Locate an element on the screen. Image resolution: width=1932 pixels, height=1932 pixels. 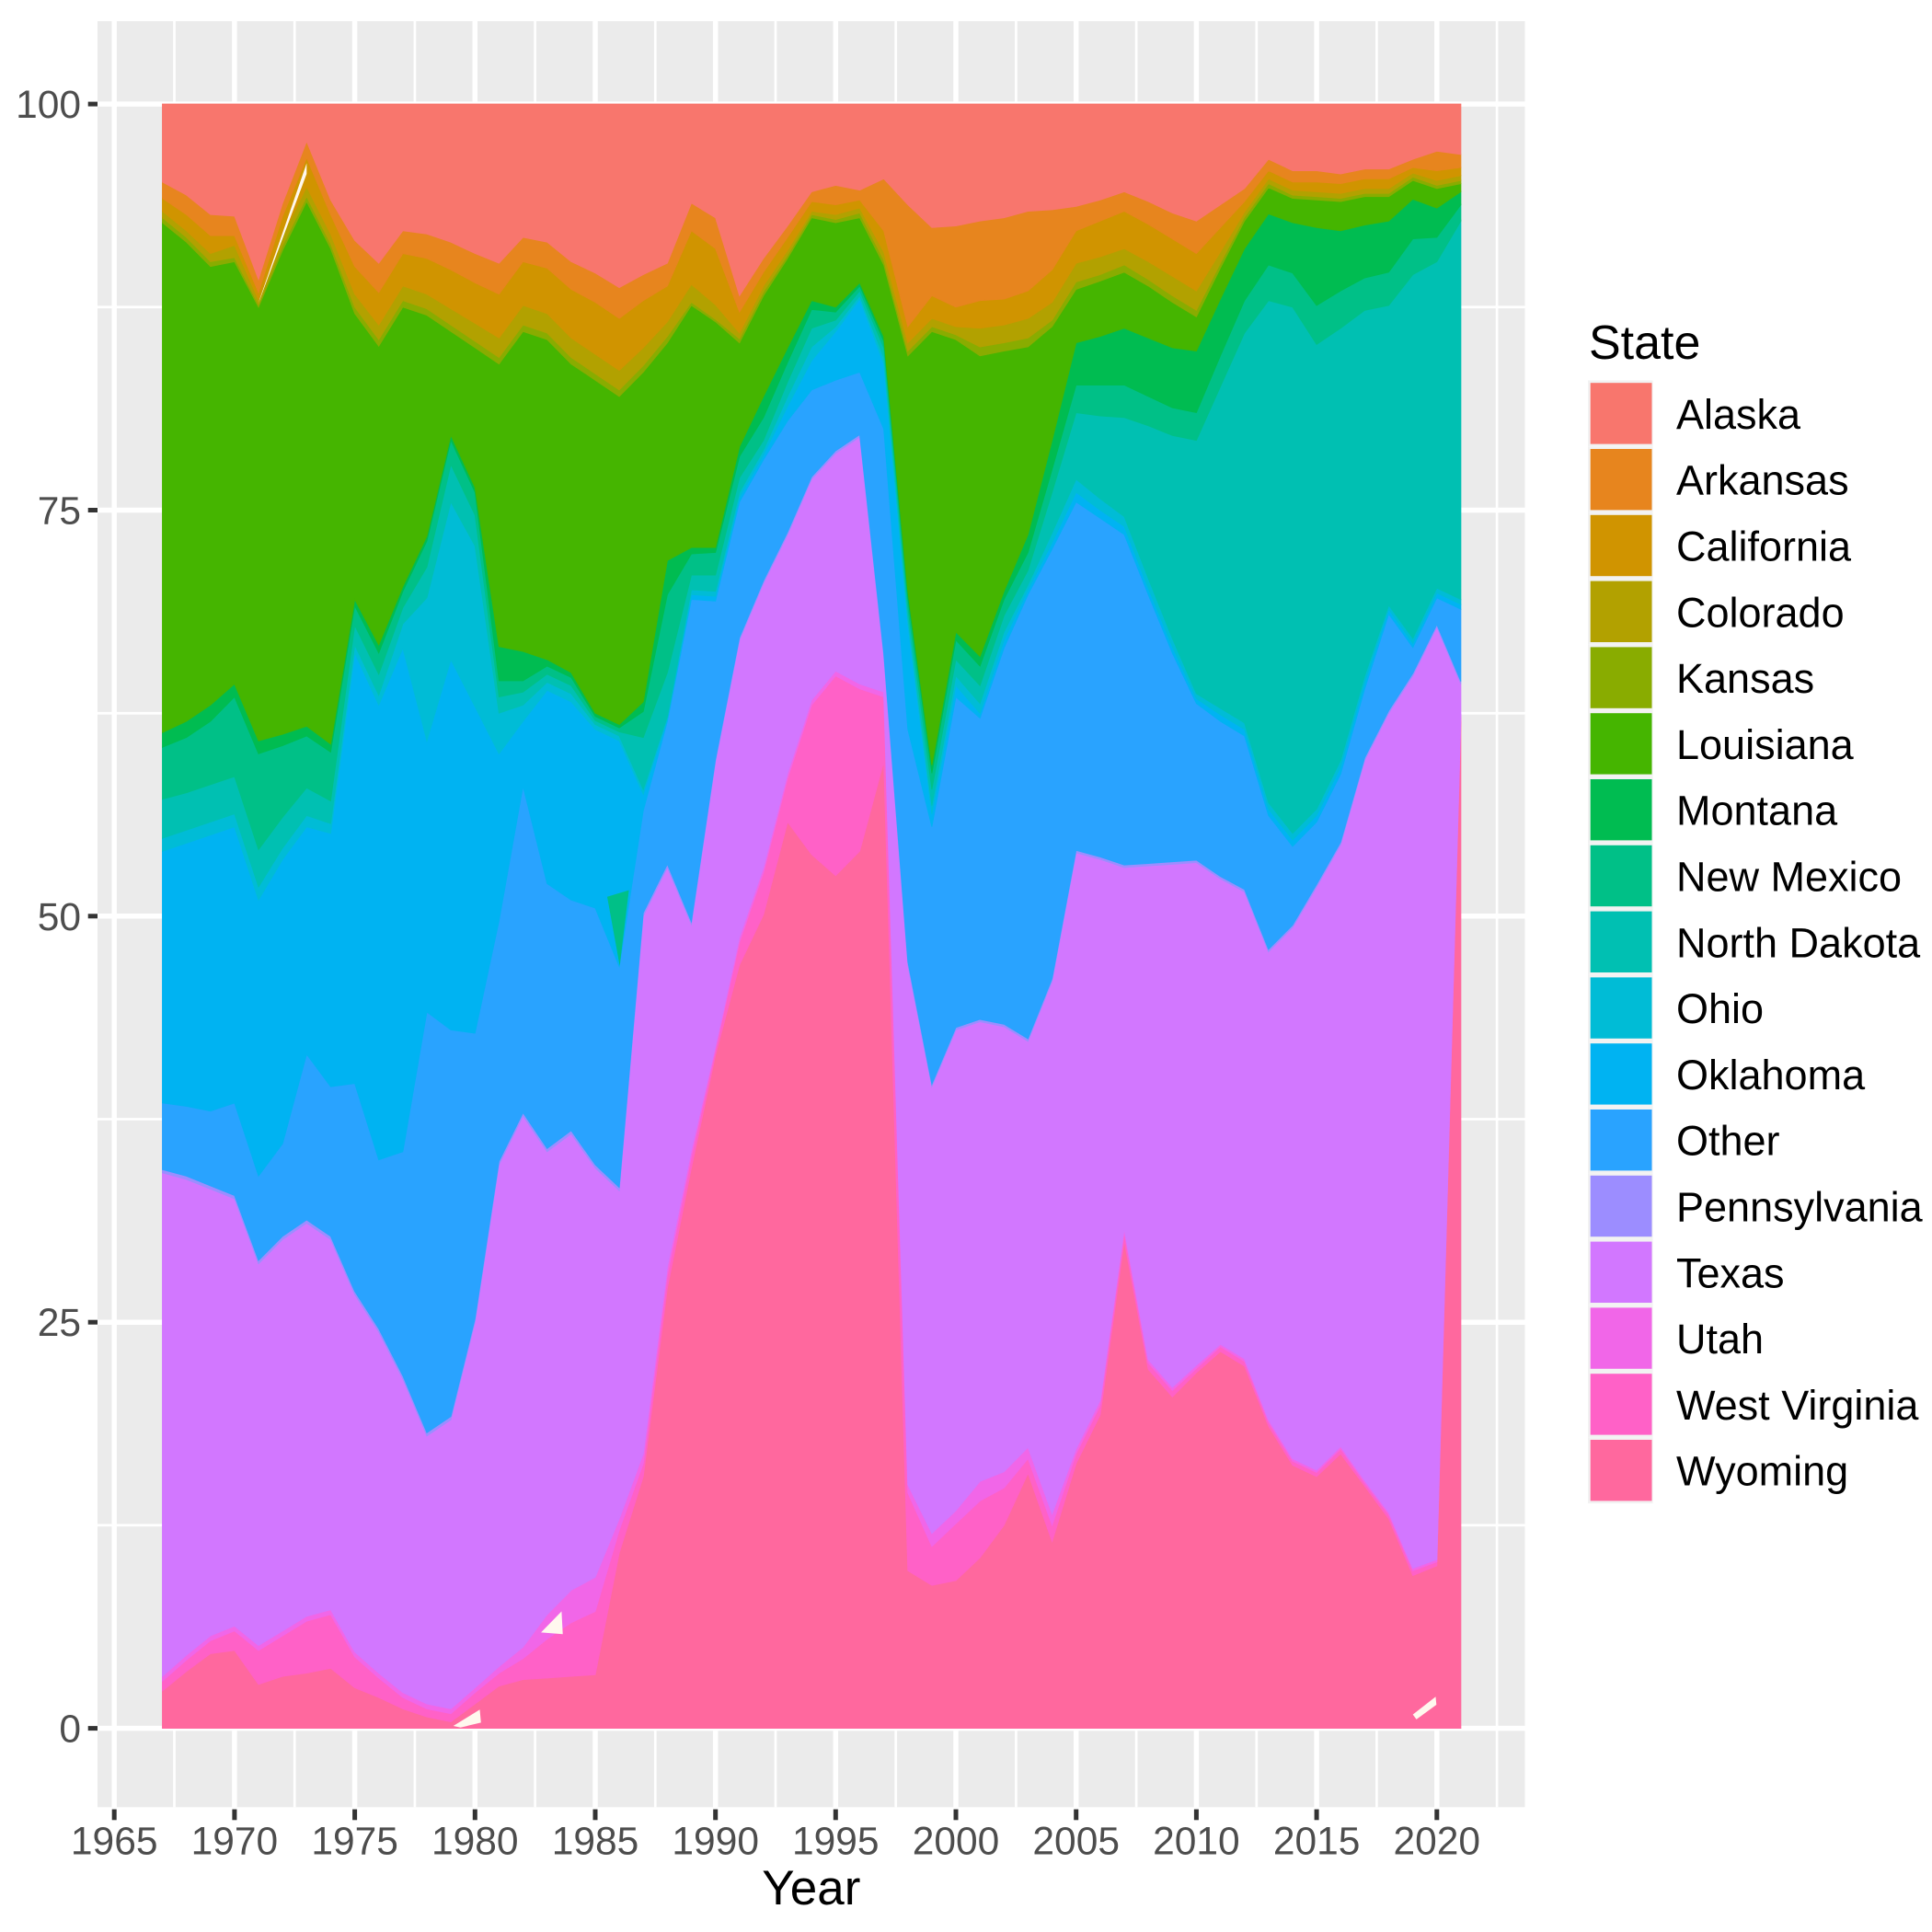
svg-text: 75 is located at coordinates (59, 512).